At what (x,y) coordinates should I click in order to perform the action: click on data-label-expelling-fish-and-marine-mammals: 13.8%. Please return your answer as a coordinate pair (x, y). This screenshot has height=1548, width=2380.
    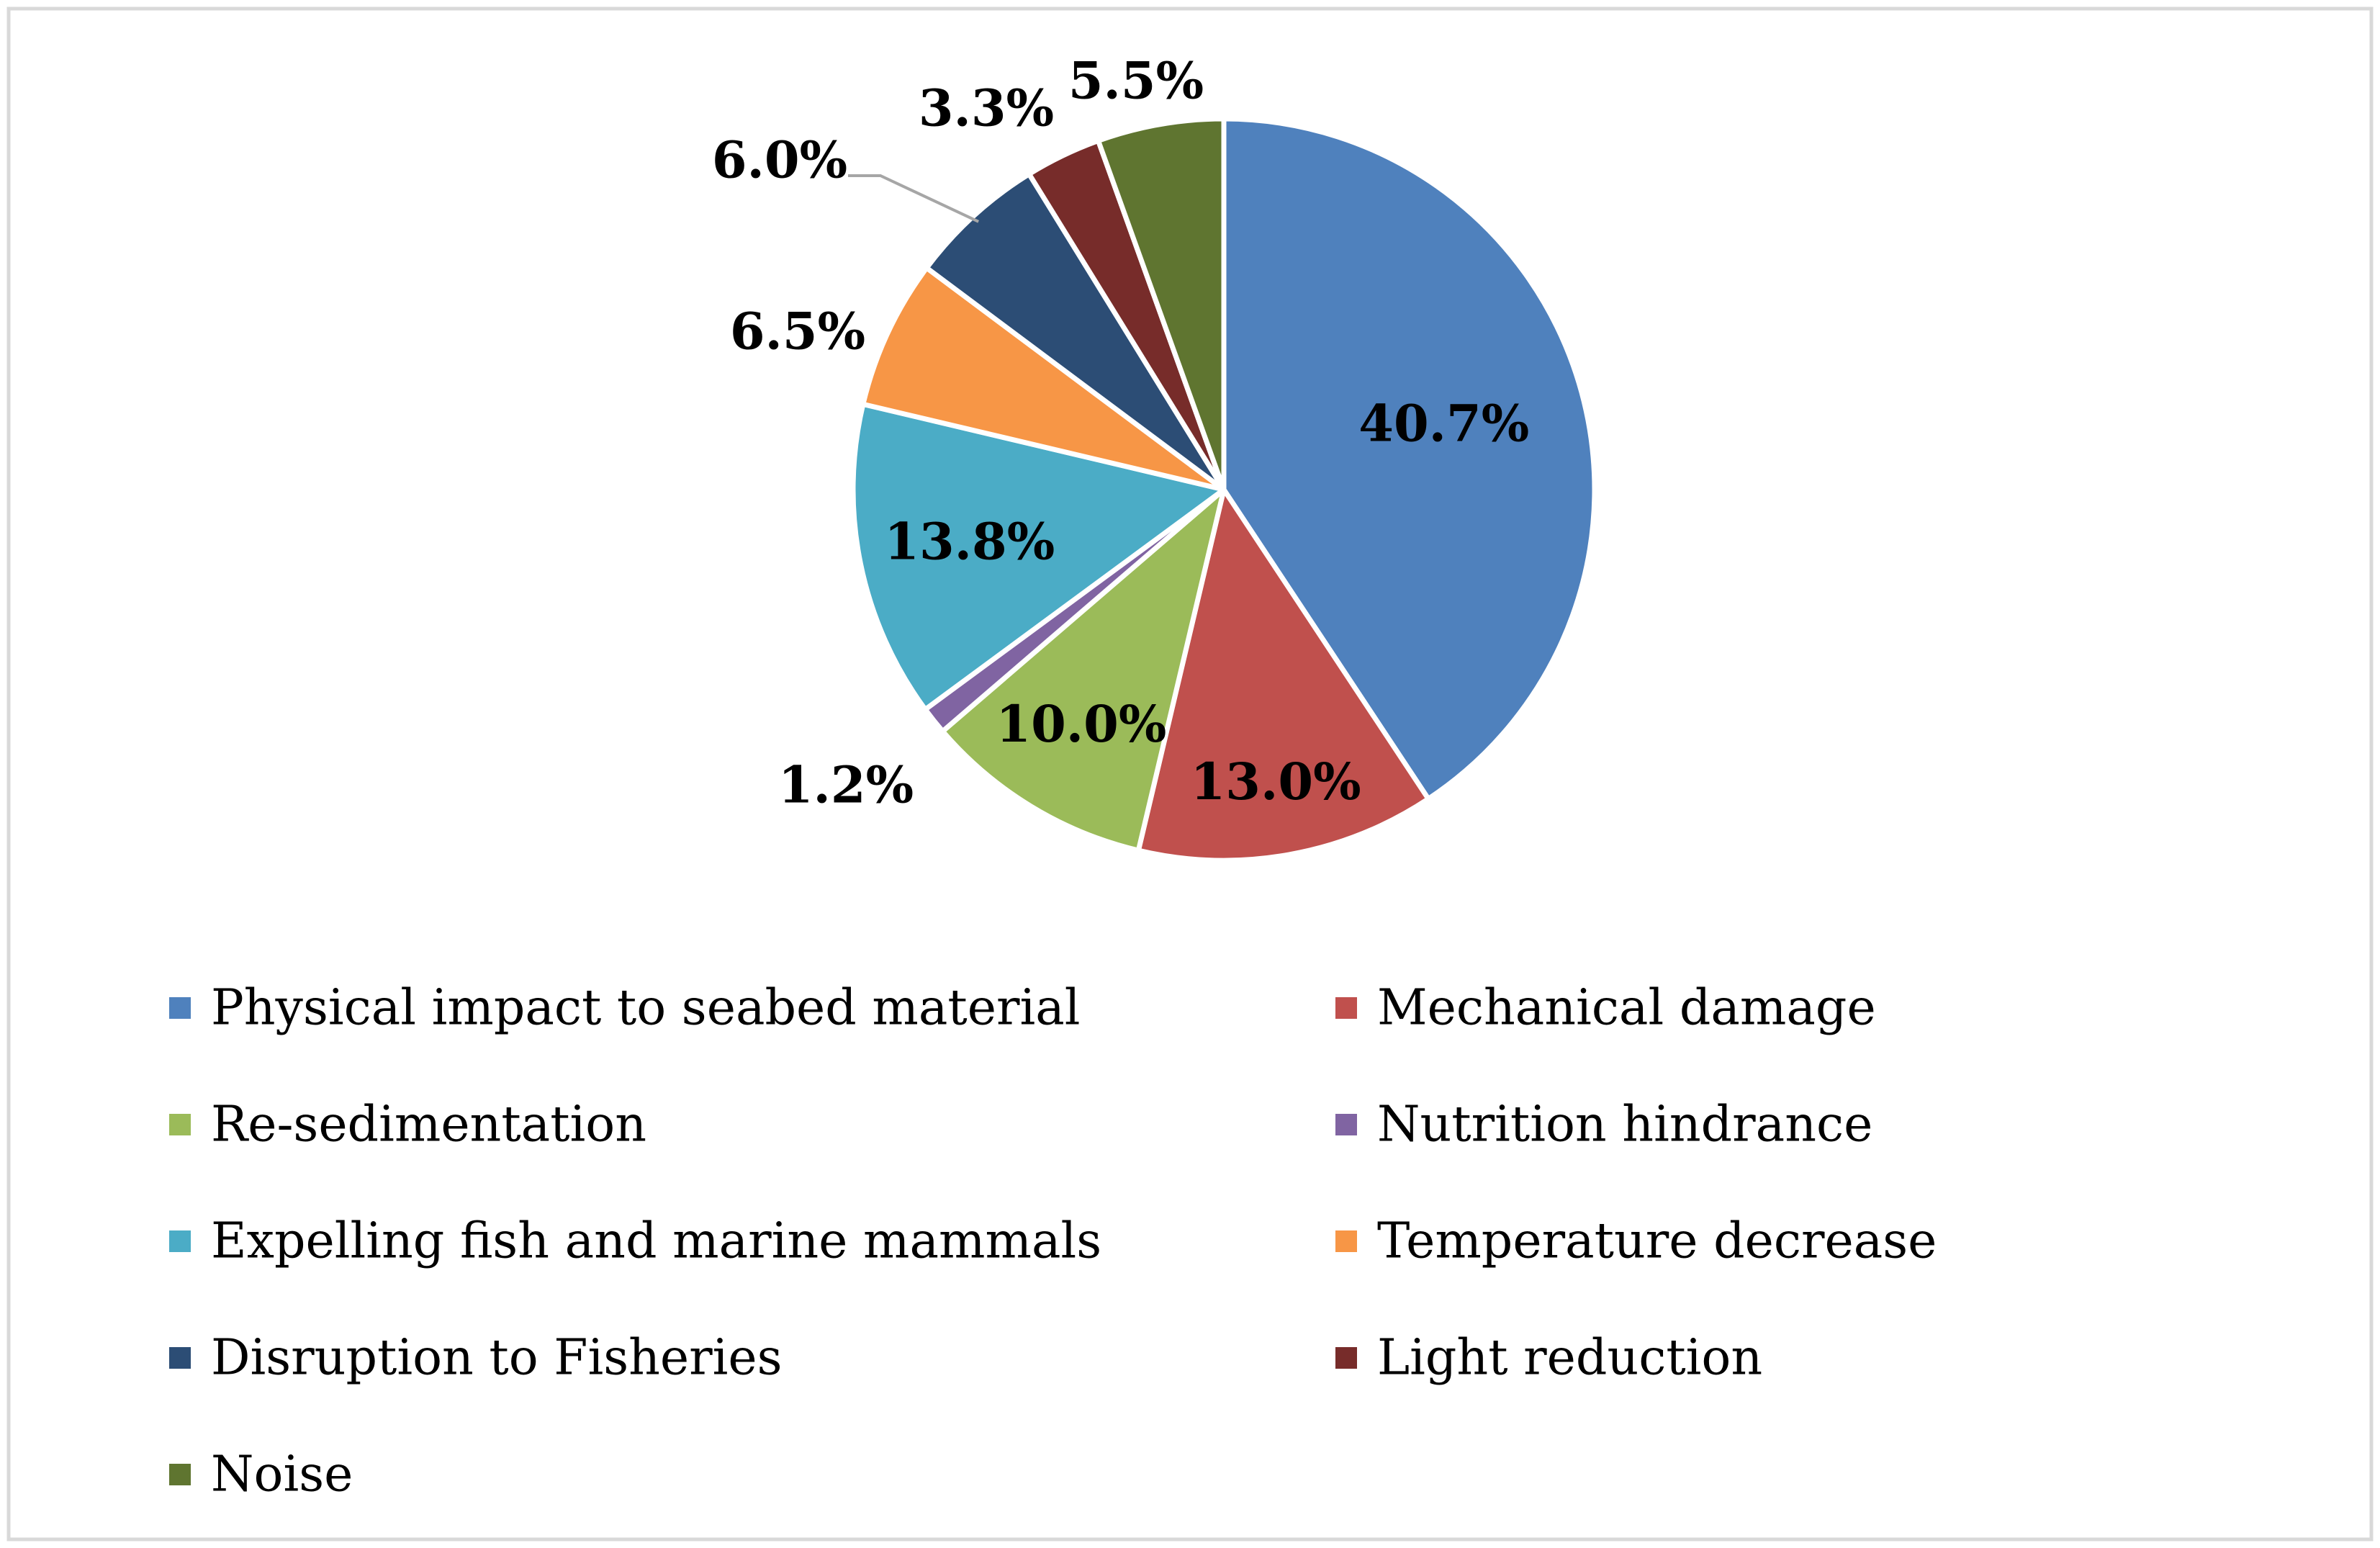
    Looking at the image, I should click on (969, 541).